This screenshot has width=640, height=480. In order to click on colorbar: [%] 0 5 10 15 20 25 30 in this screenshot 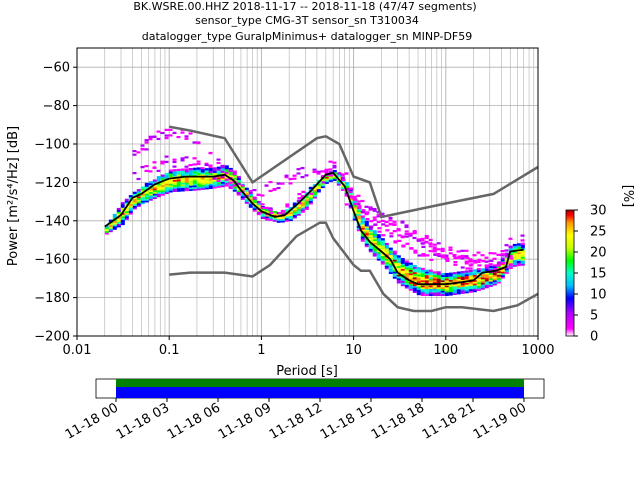, I will do `click(600, 265)`.